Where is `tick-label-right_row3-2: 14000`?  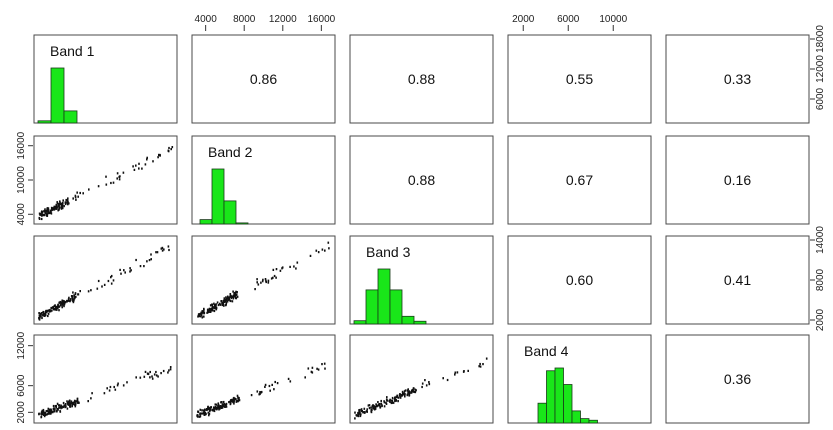 tick-label-right_row3-2: 14000 is located at coordinates (820, 240).